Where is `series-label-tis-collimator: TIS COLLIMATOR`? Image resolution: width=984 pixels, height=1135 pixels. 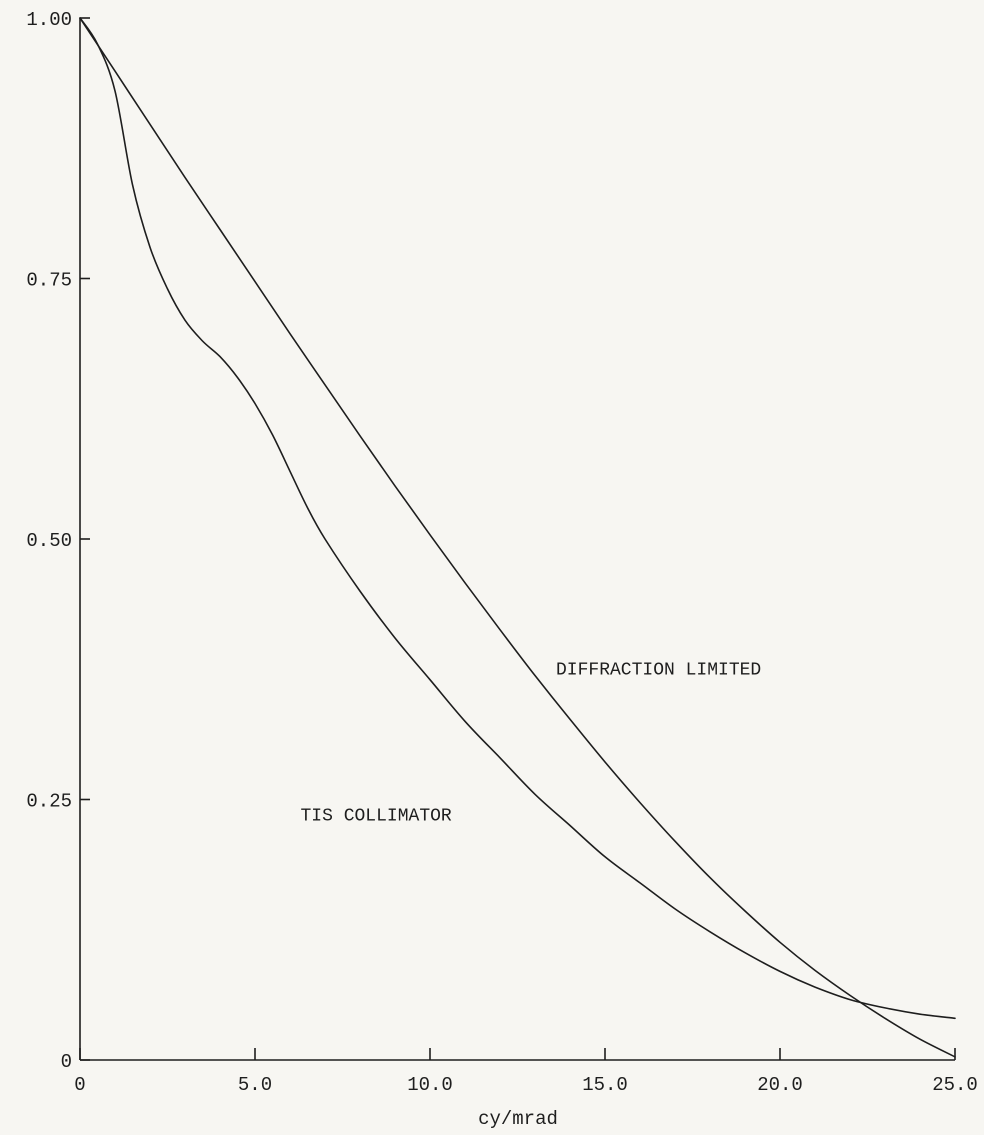 series-label-tis-collimator: TIS COLLIMATOR is located at coordinates (376, 816).